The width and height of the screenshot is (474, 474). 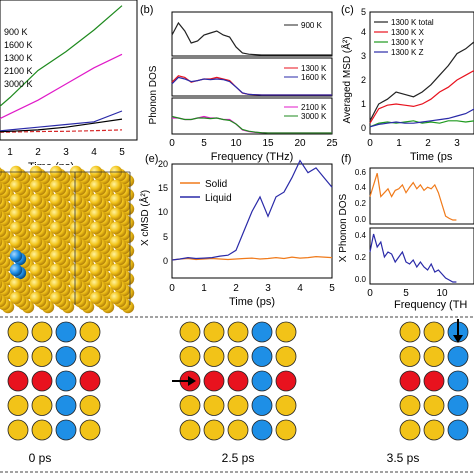 I want to click on lattice-spheres, so click(x=67, y=239).